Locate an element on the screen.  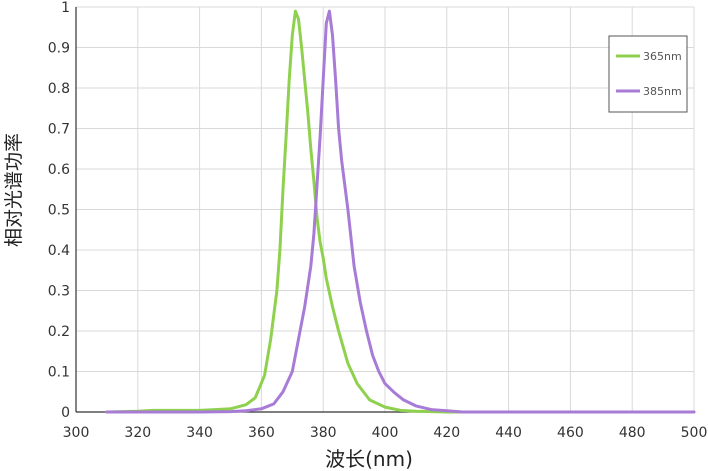
x-tick-label: 340 is located at coordinates (199, 433).